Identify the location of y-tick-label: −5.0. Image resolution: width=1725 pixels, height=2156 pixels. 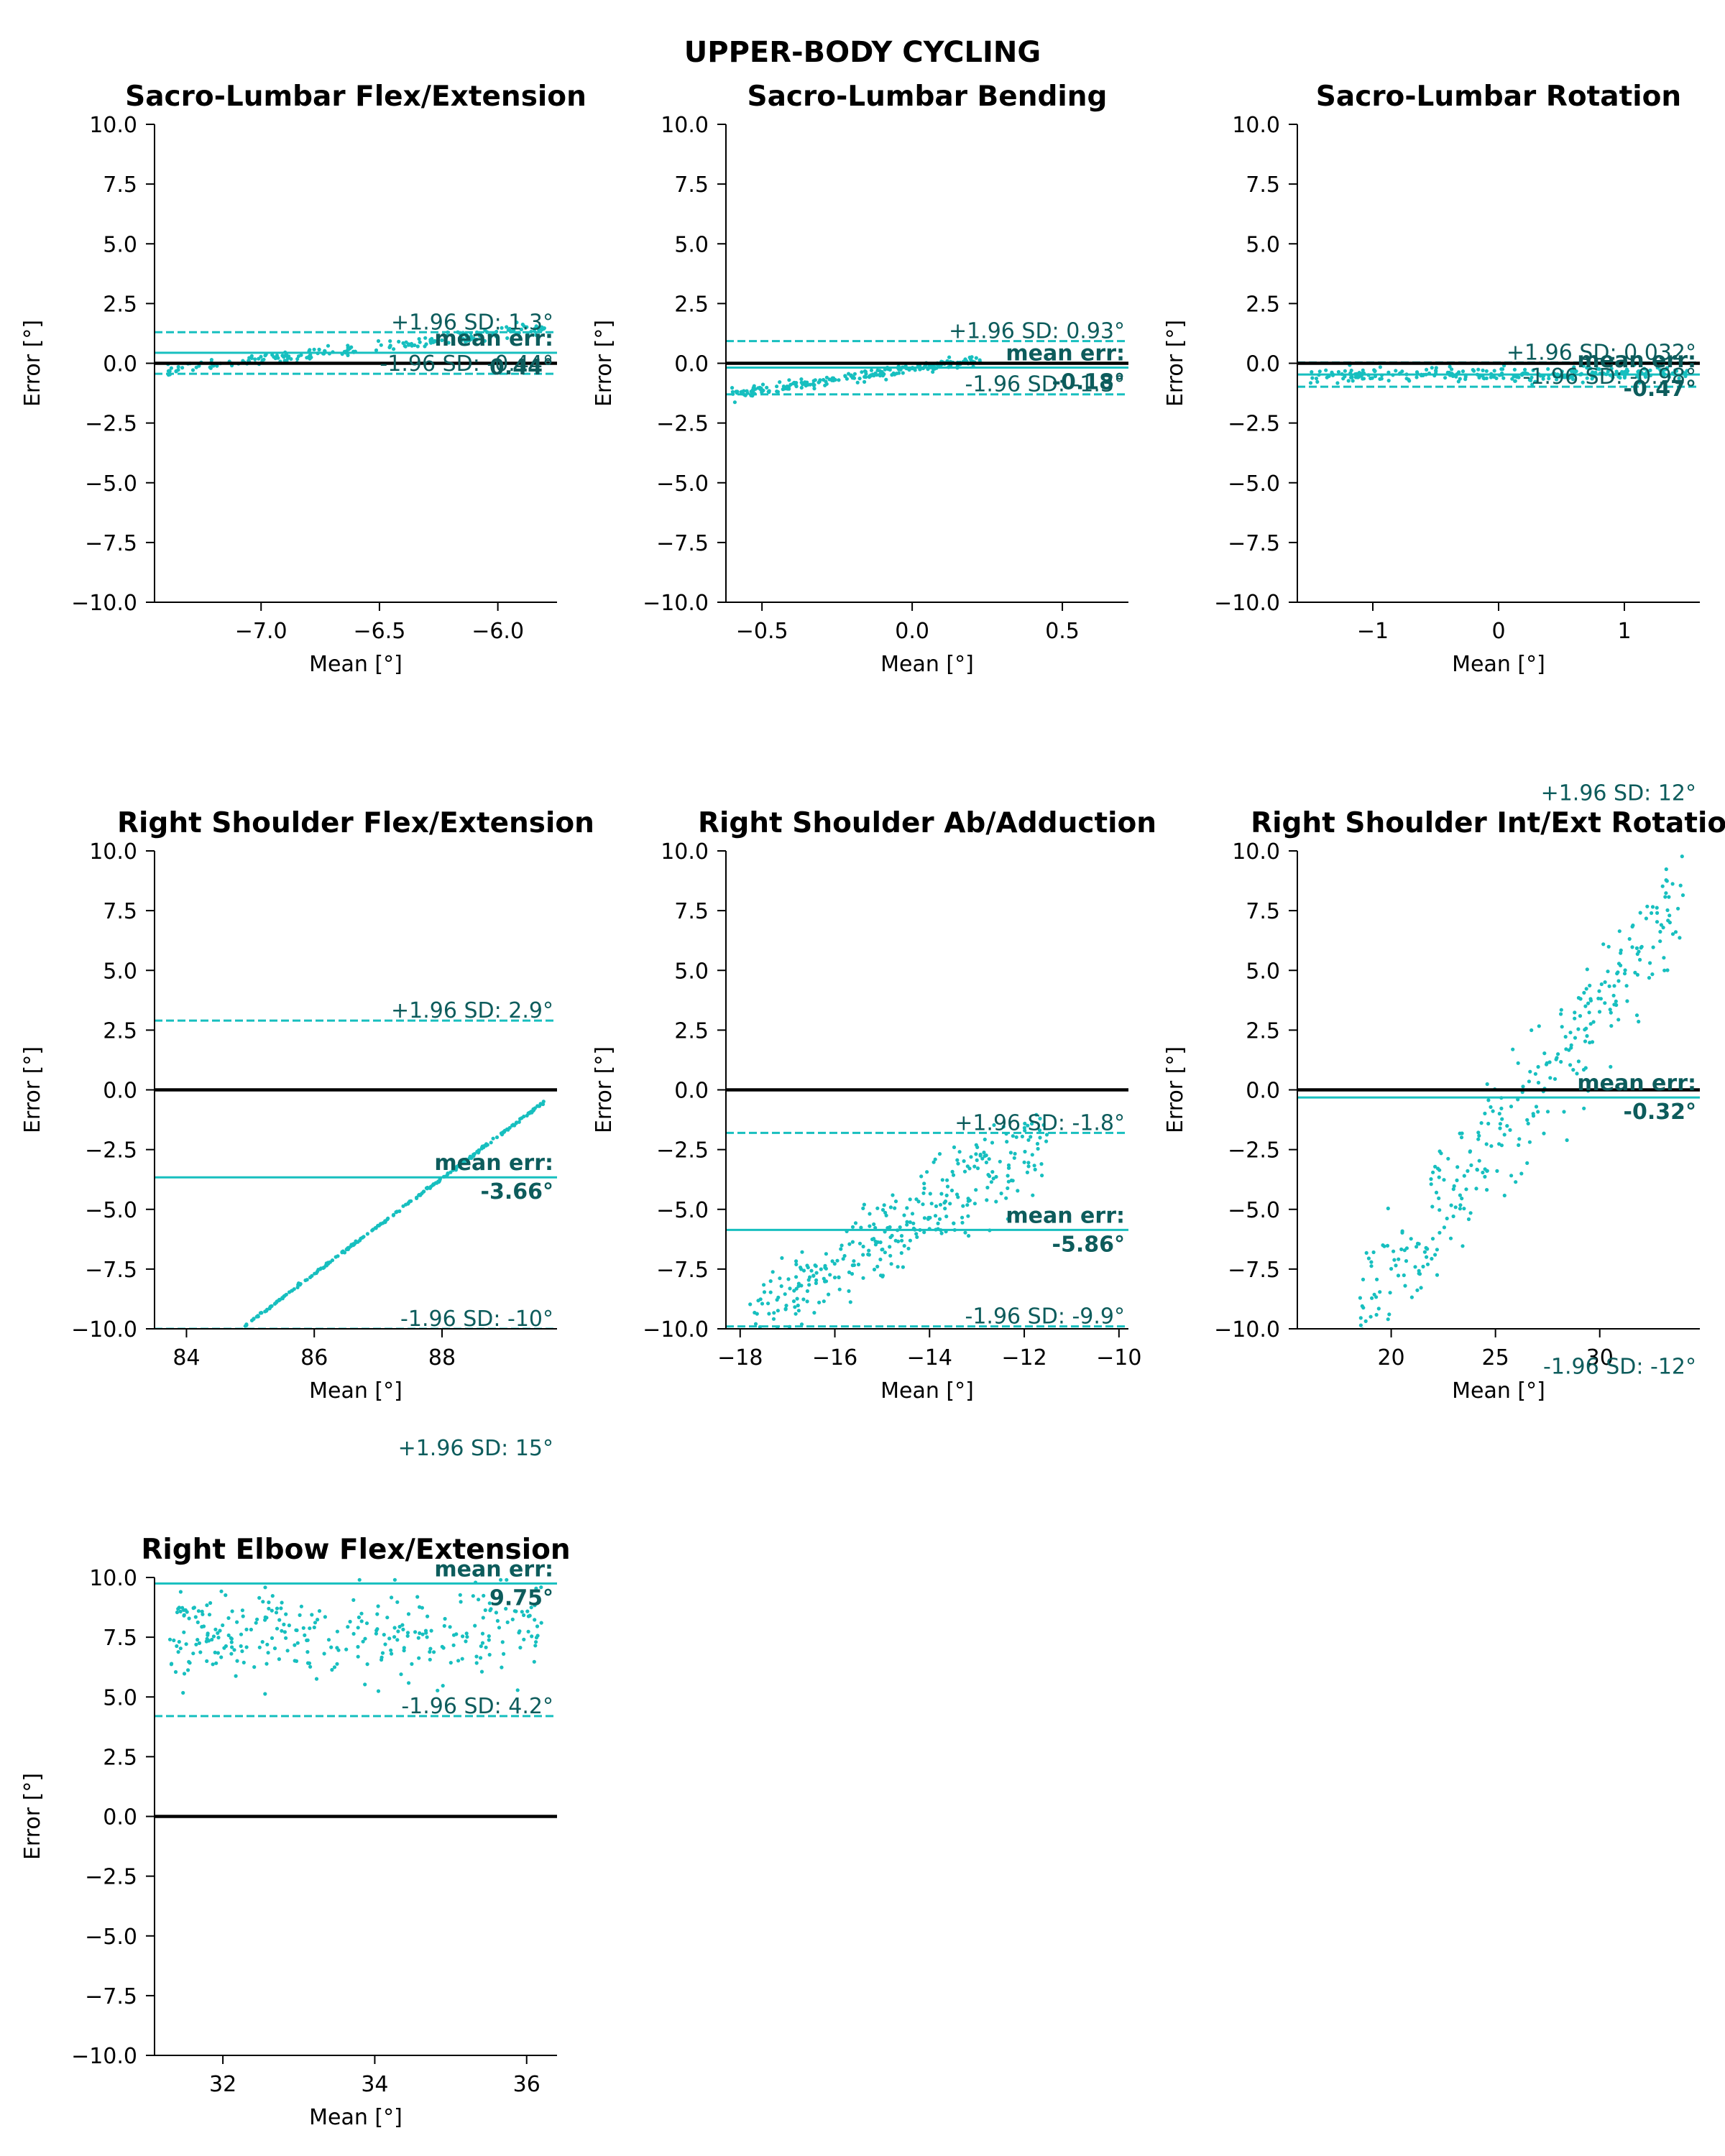
(111, 484).